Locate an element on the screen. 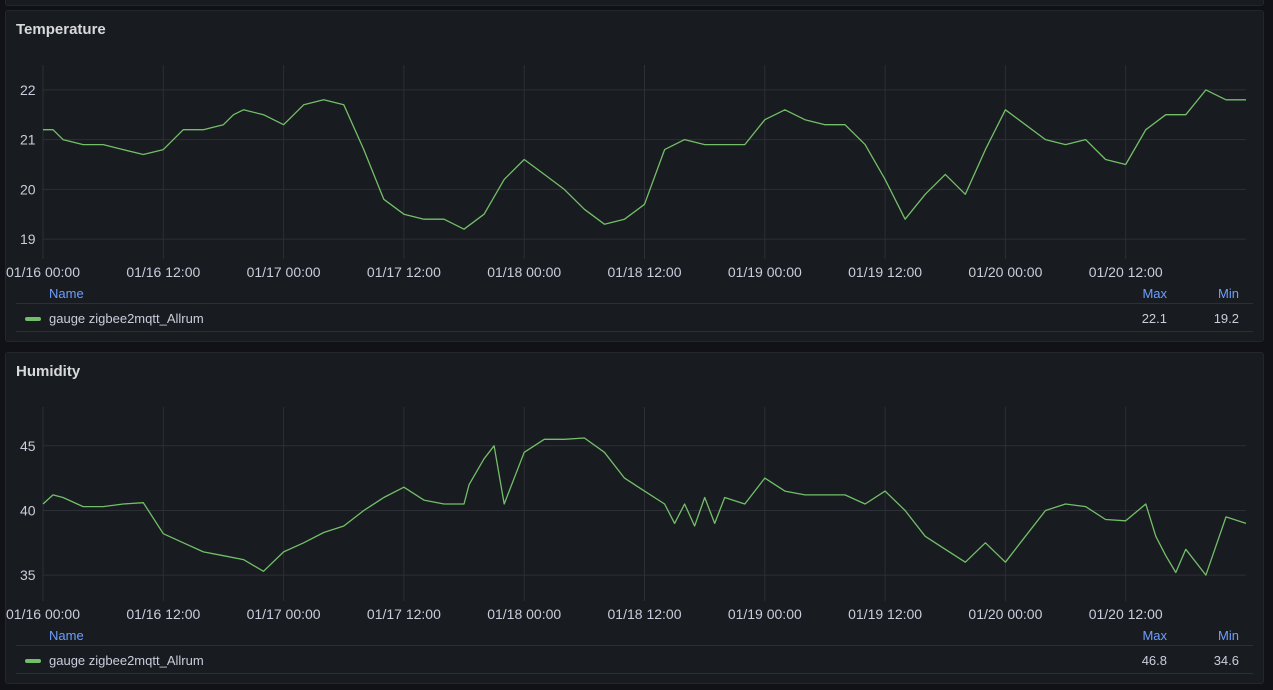  y-tick-label: 35 is located at coordinates (28, 575).